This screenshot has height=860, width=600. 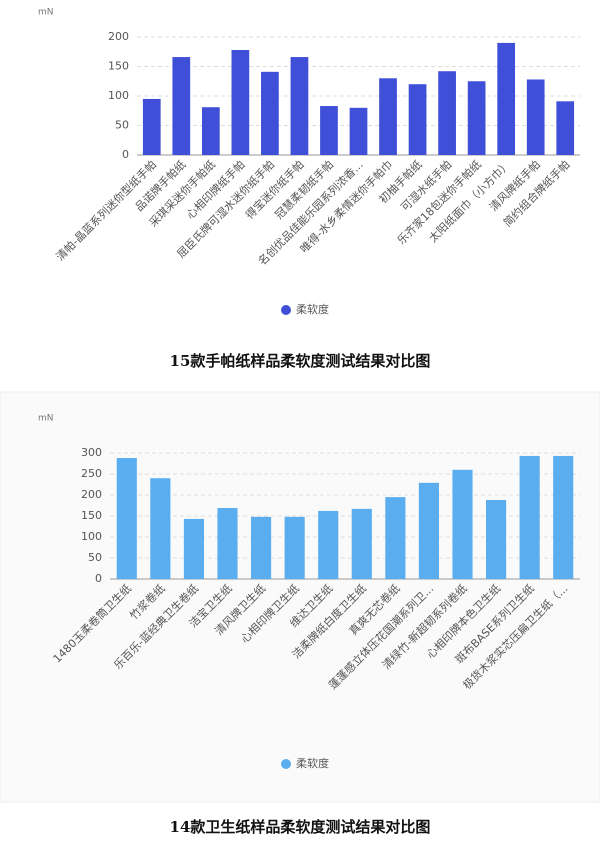 What do you see at coordinates (300, 827) in the screenshot?
I see `chart-title: 14款卫生纸样品柔软度测试结果对比图` at bounding box center [300, 827].